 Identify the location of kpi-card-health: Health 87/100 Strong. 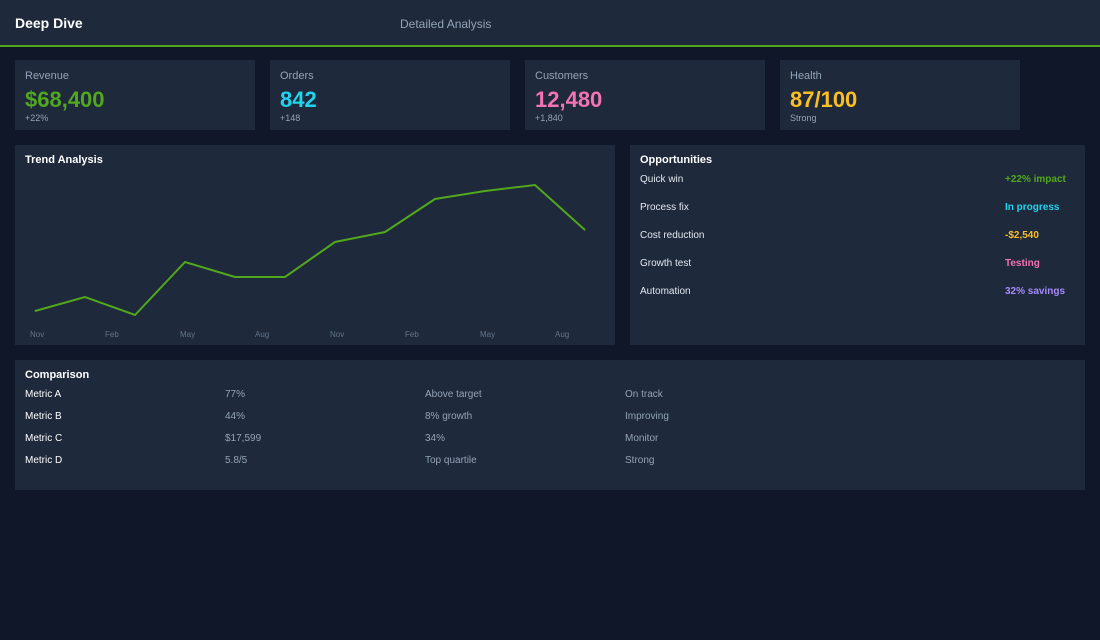
(900, 95).